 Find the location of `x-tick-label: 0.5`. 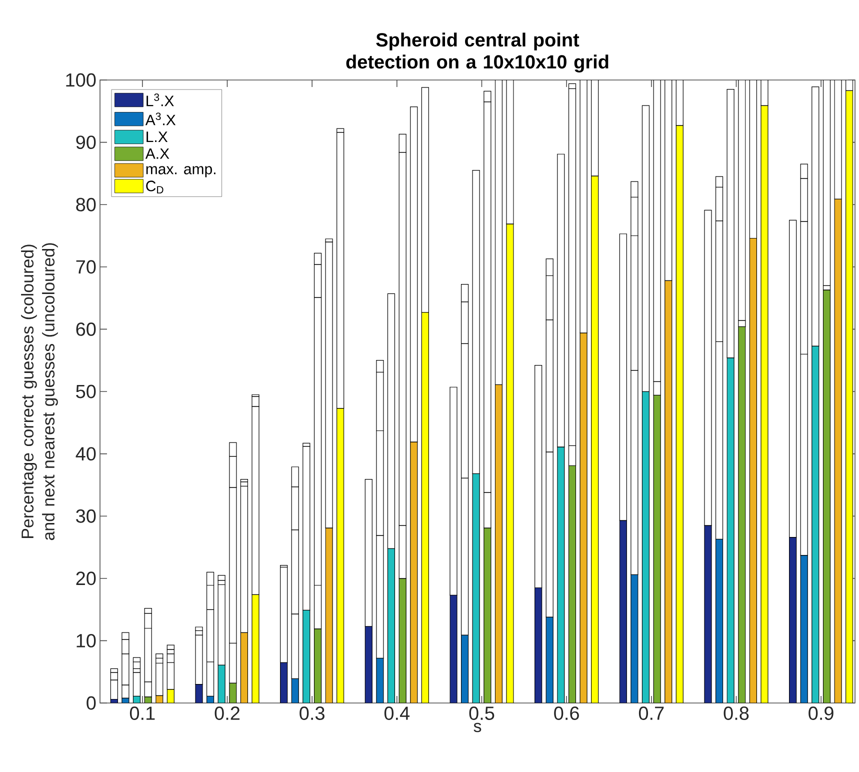

x-tick-label: 0.5 is located at coordinates (481, 713).